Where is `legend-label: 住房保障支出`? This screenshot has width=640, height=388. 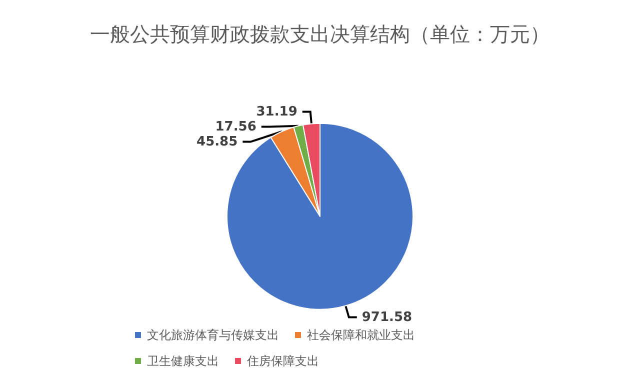 legend-label: 住房保障支出 is located at coordinates (282, 361).